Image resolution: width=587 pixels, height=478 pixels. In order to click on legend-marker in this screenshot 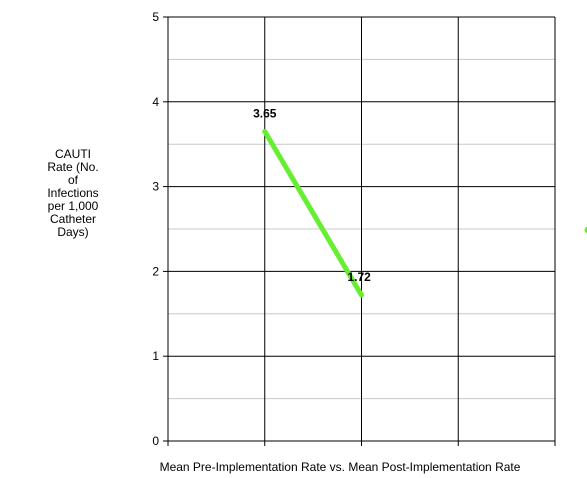, I will do `click(585, 230)`.